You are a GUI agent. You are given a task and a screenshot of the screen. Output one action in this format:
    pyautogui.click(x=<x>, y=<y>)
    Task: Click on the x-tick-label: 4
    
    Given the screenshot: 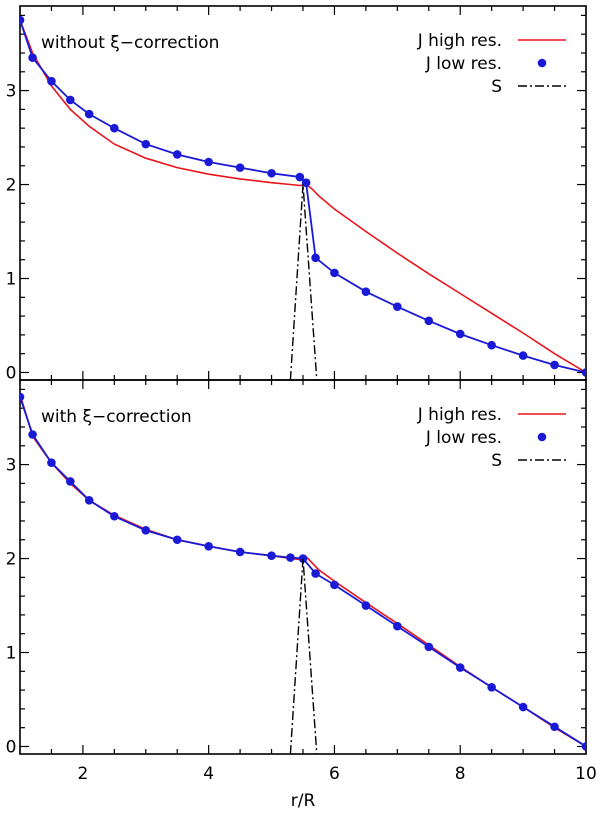 What is the action you would take?
    pyautogui.click(x=208, y=774)
    